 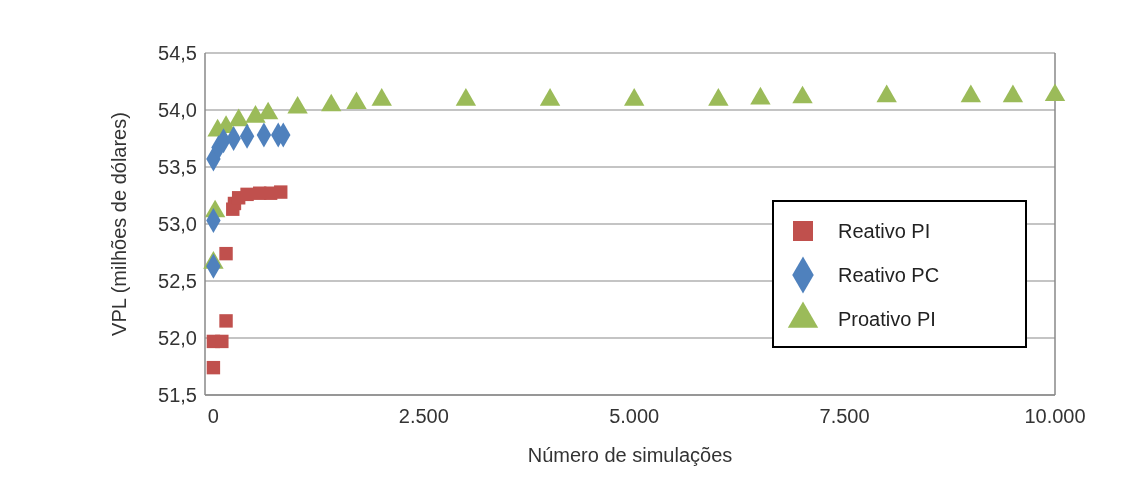 What do you see at coordinates (887, 319) in the screenshot?
I see `legend-label: Proativo PI` at bounding box center [887, 319].